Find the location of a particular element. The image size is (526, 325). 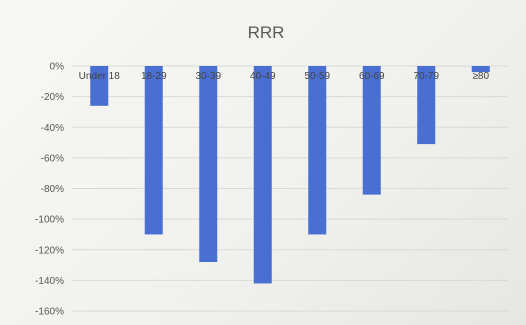

y-axis-ticks: 0% -20% -40% -60% -80% -100% -120% -140% -160% is located at coordinates (49, 190).